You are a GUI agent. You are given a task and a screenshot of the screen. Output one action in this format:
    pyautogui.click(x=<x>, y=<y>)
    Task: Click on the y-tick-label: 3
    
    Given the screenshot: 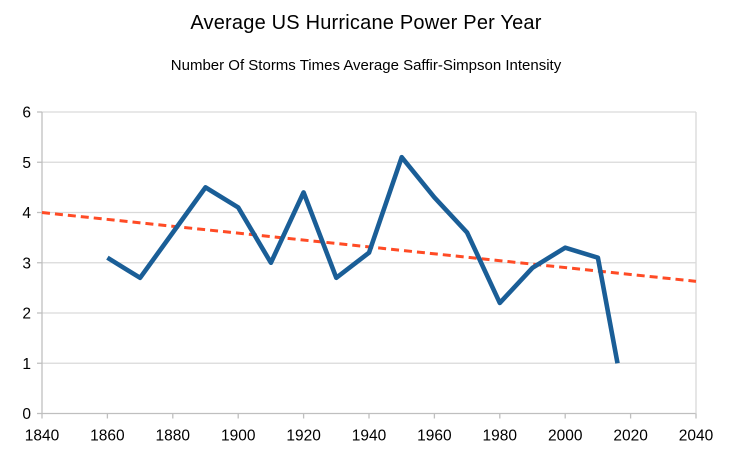 What is the action you would take?
    pyautogui.click(x=26, y=263)
    